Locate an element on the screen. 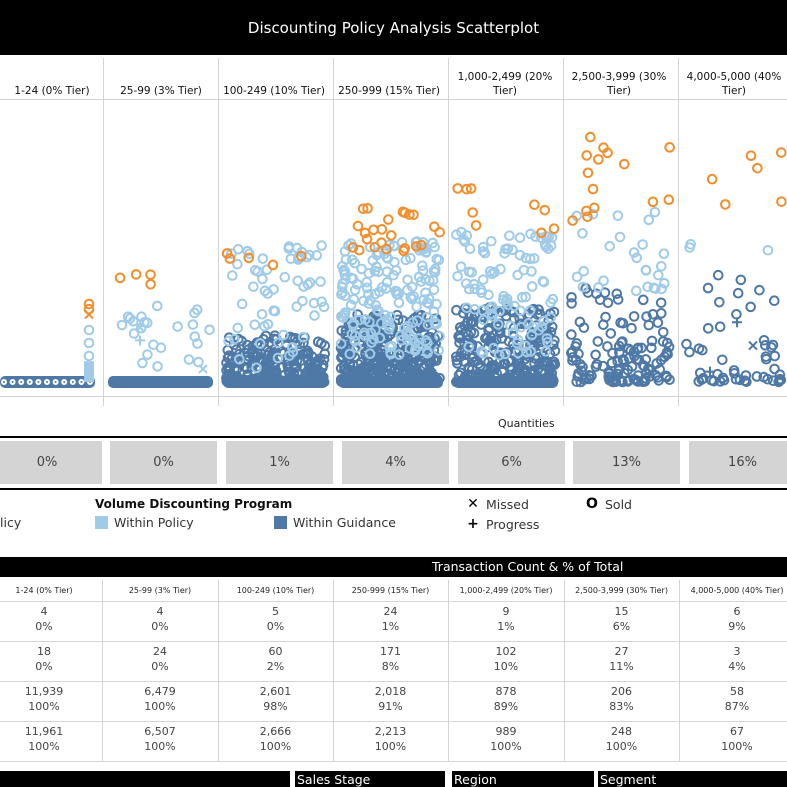 This screenshot has height=787, width=787. pct-box: 16% is located at coordinates (738, 462).